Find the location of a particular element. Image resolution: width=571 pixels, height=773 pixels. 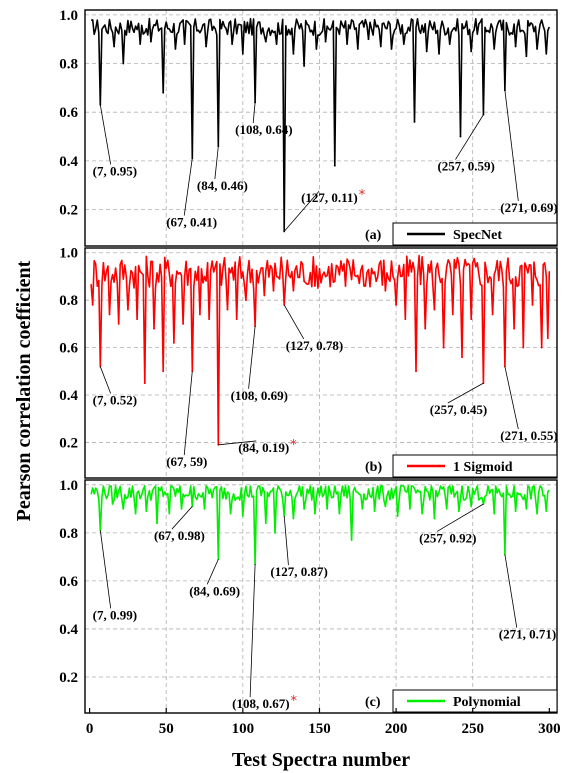

x-axis-label: Test Spectra number is located at coordinates (321, 760).